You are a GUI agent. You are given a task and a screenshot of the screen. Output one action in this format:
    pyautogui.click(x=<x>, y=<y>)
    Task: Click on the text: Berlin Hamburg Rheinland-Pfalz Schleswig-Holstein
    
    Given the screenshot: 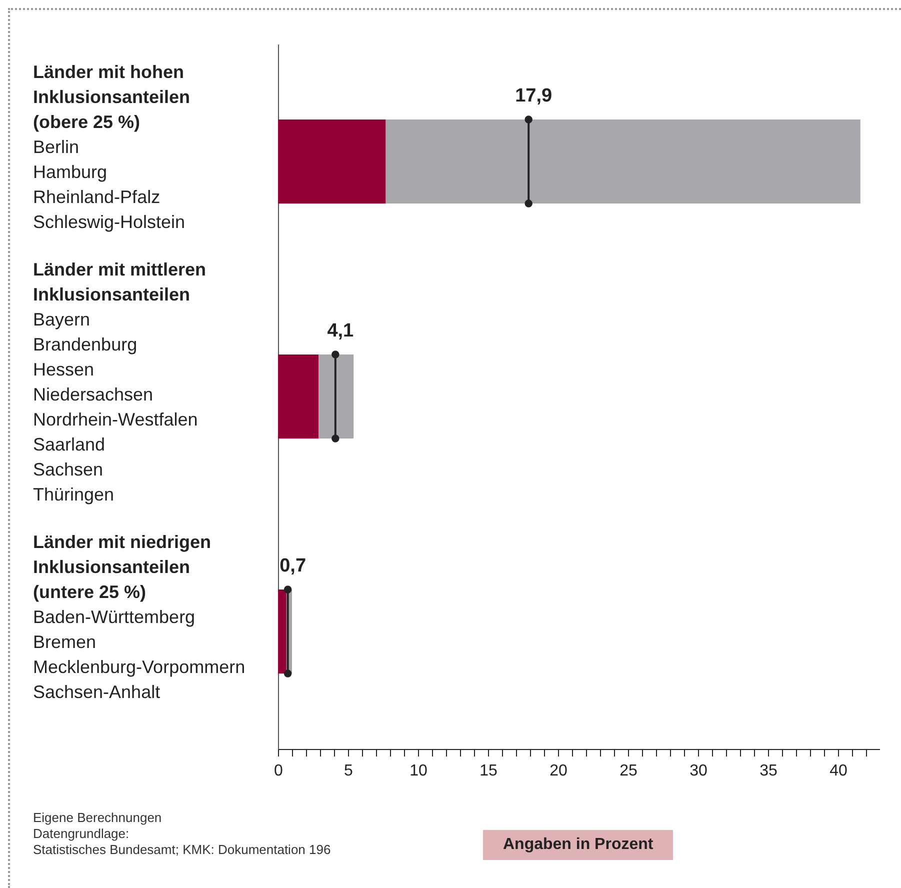 What is the action you would take?
    pyautogui.click(x=109, y=184)
    